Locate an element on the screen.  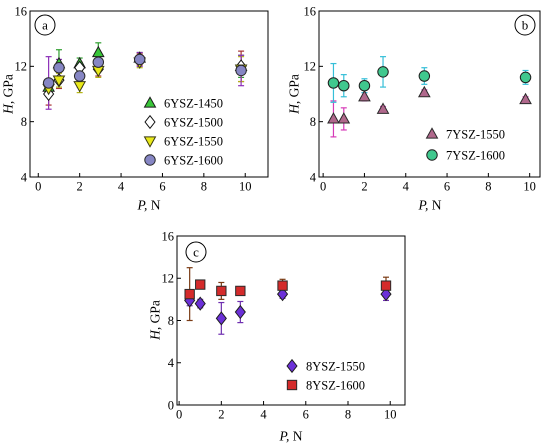
legend-entry: 8YSZ-1600 is located at coordinates (325, 386).